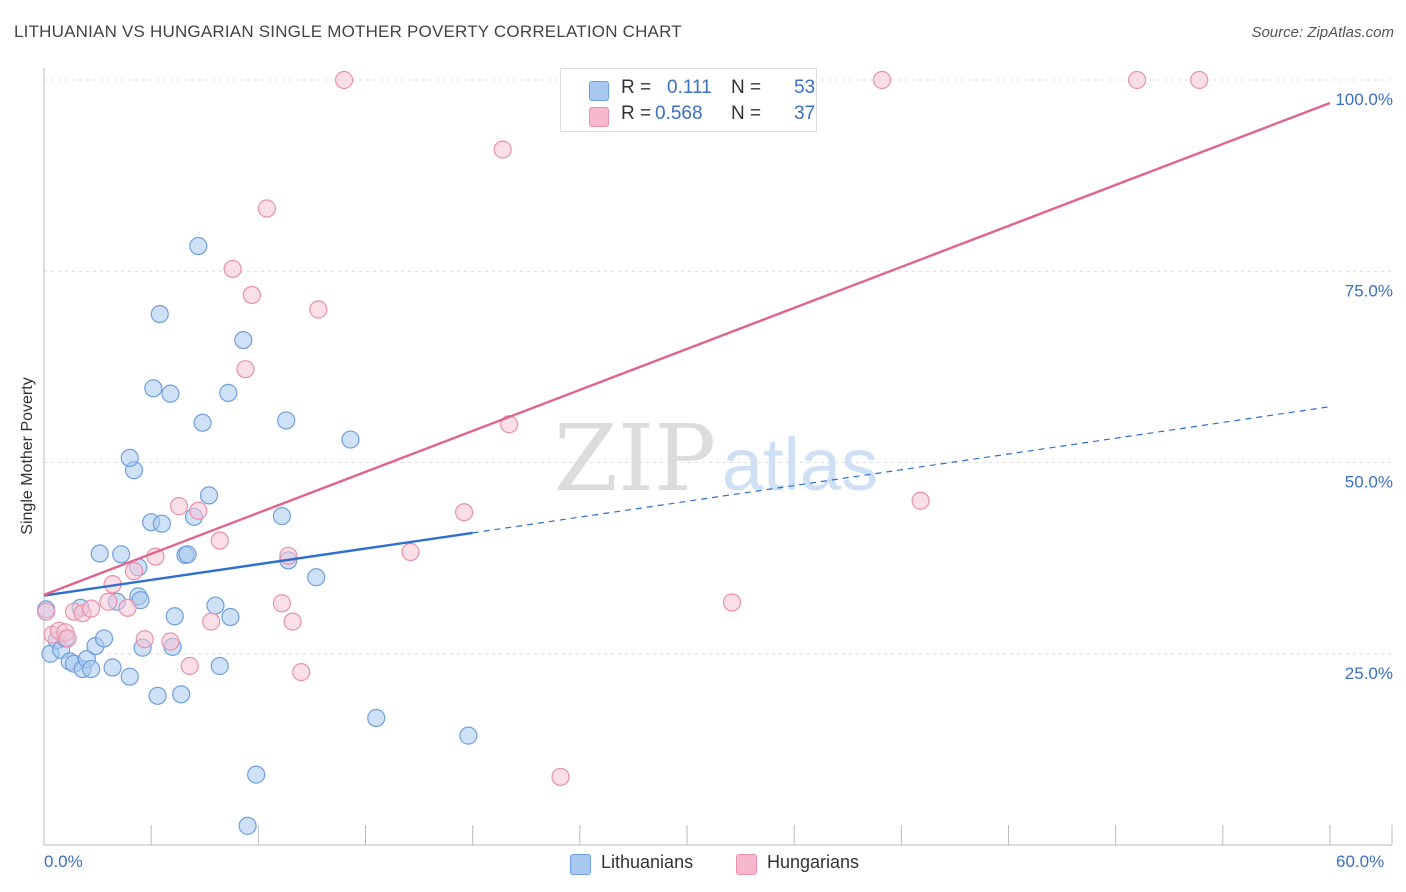 Image resolution: width=1406 pixels, height=892 pixels. Describe the element at coordinates (1369, 673) in the screenshot. I see `y-tick-label: 25.0%` at that location.